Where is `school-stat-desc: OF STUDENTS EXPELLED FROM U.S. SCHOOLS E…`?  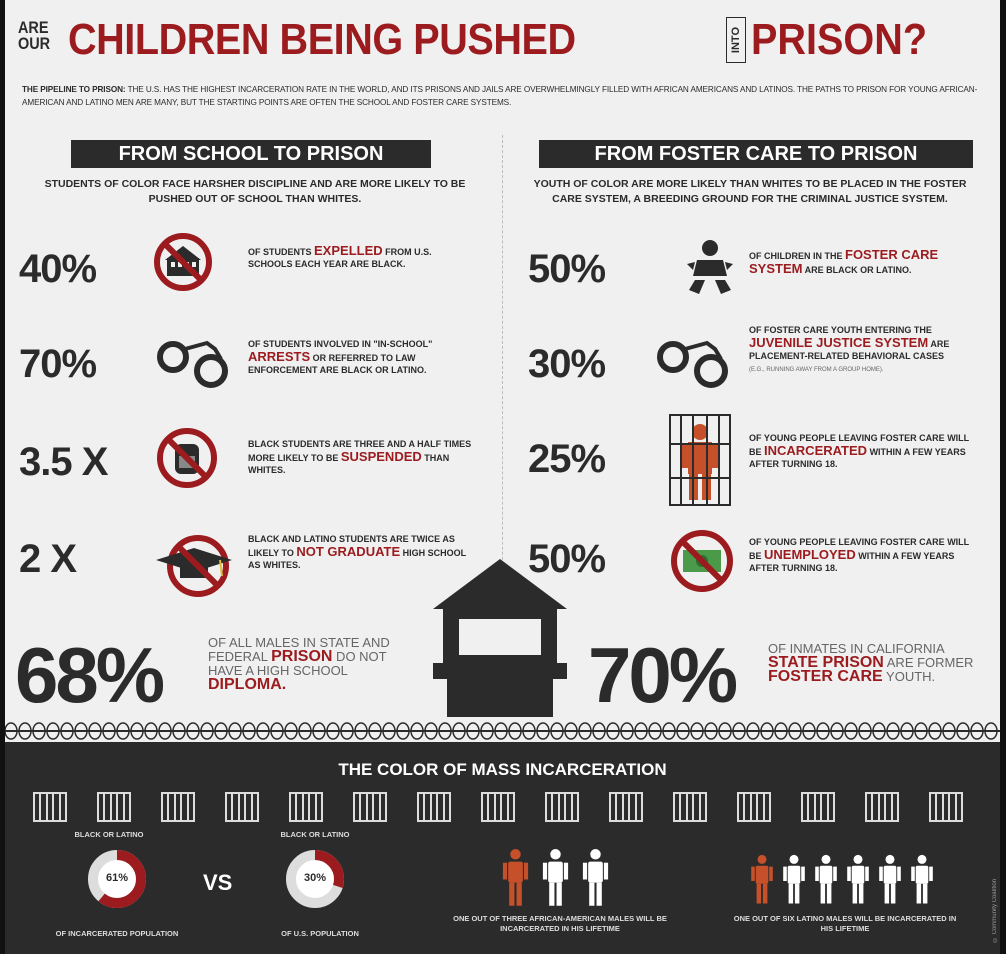 school-stat-desc: OF STUDENTS EXPELLED FROM U.S. SCHOOLS E… is located at coordinates (353, 257).